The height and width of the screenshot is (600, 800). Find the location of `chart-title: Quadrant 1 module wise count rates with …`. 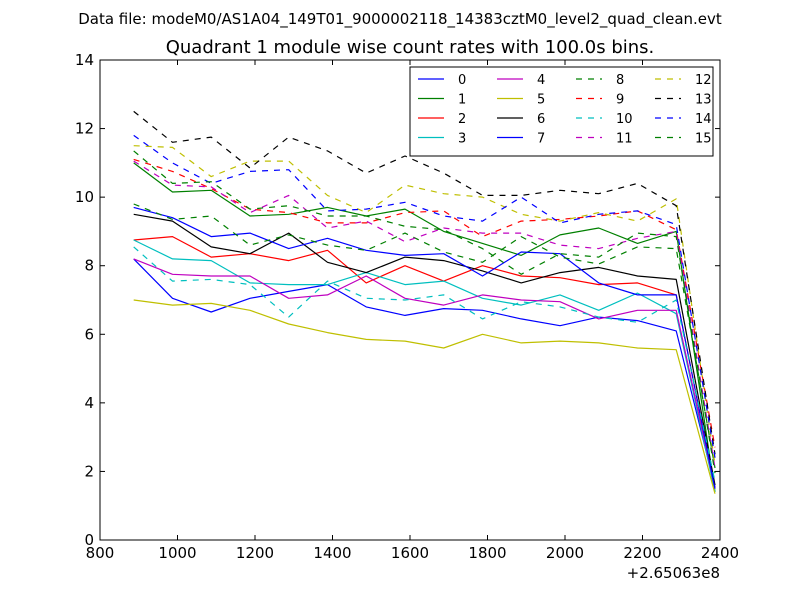

chart-title: Quadrant 1 module wise count rates with … is located at coordinates (410, 47).